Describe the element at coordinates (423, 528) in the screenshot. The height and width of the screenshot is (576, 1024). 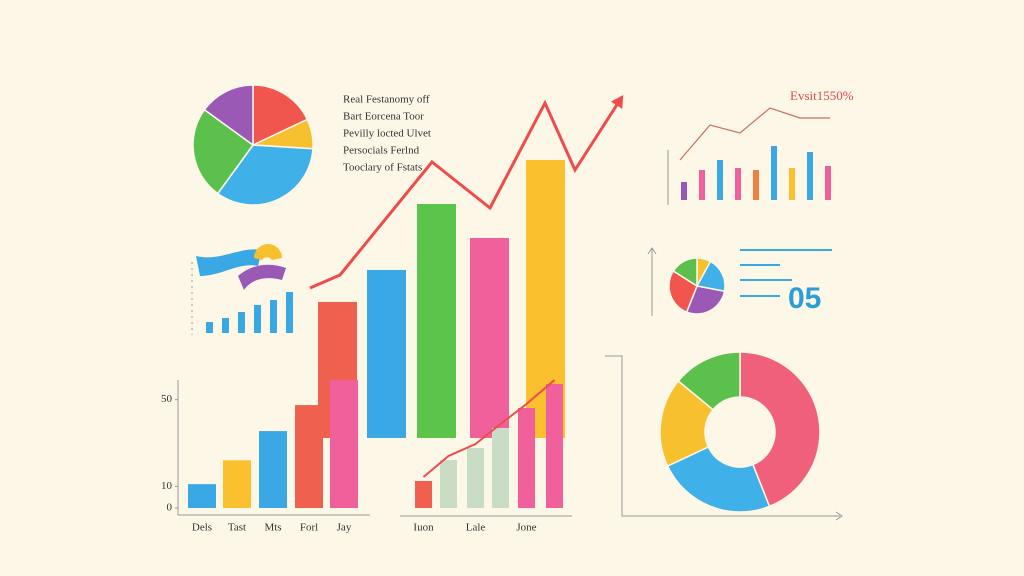
I see `x-tick-label: Iuon` at that location.